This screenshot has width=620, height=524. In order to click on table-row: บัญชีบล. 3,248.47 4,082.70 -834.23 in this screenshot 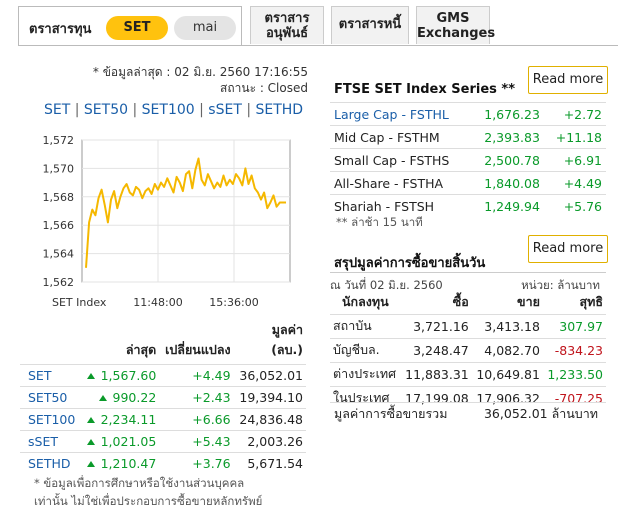, I will do `click(468, 349)`.